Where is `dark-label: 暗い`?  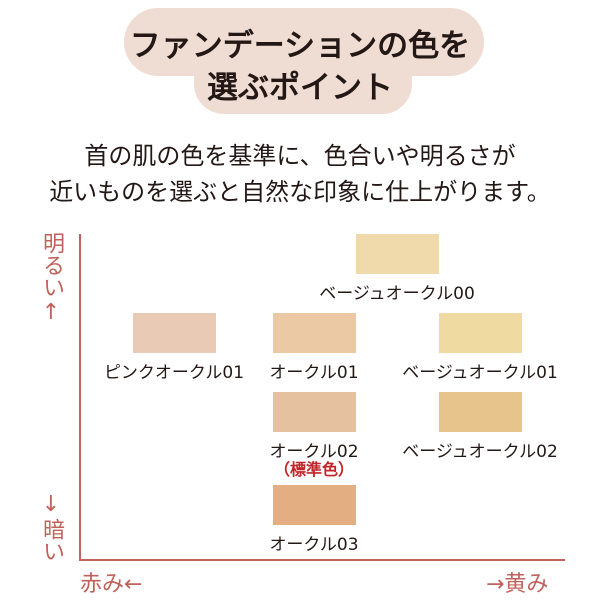 dark-label: 暗い is located at coordinates (51, 540).